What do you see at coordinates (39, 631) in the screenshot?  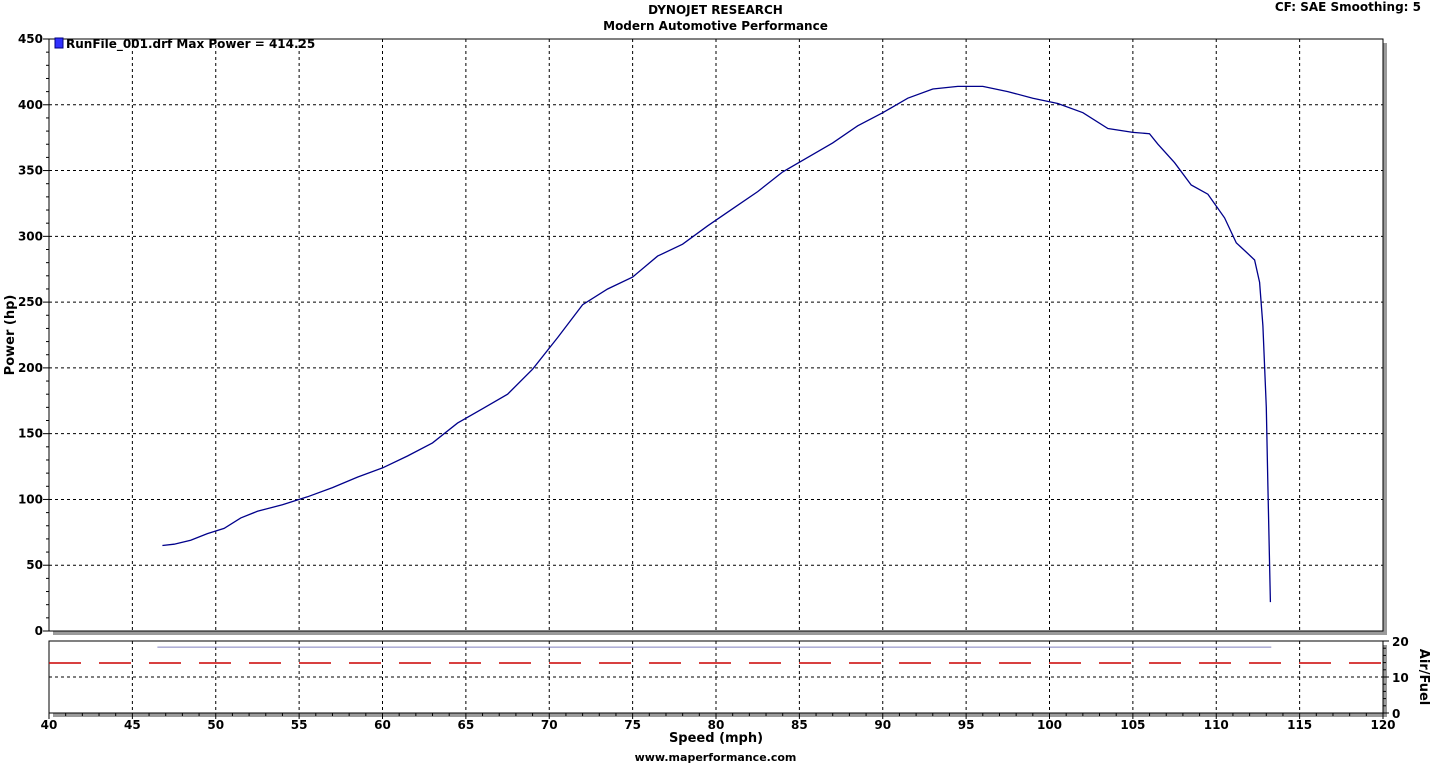 I see `power-ytick-label: 0` at bounding box center [39, 631].